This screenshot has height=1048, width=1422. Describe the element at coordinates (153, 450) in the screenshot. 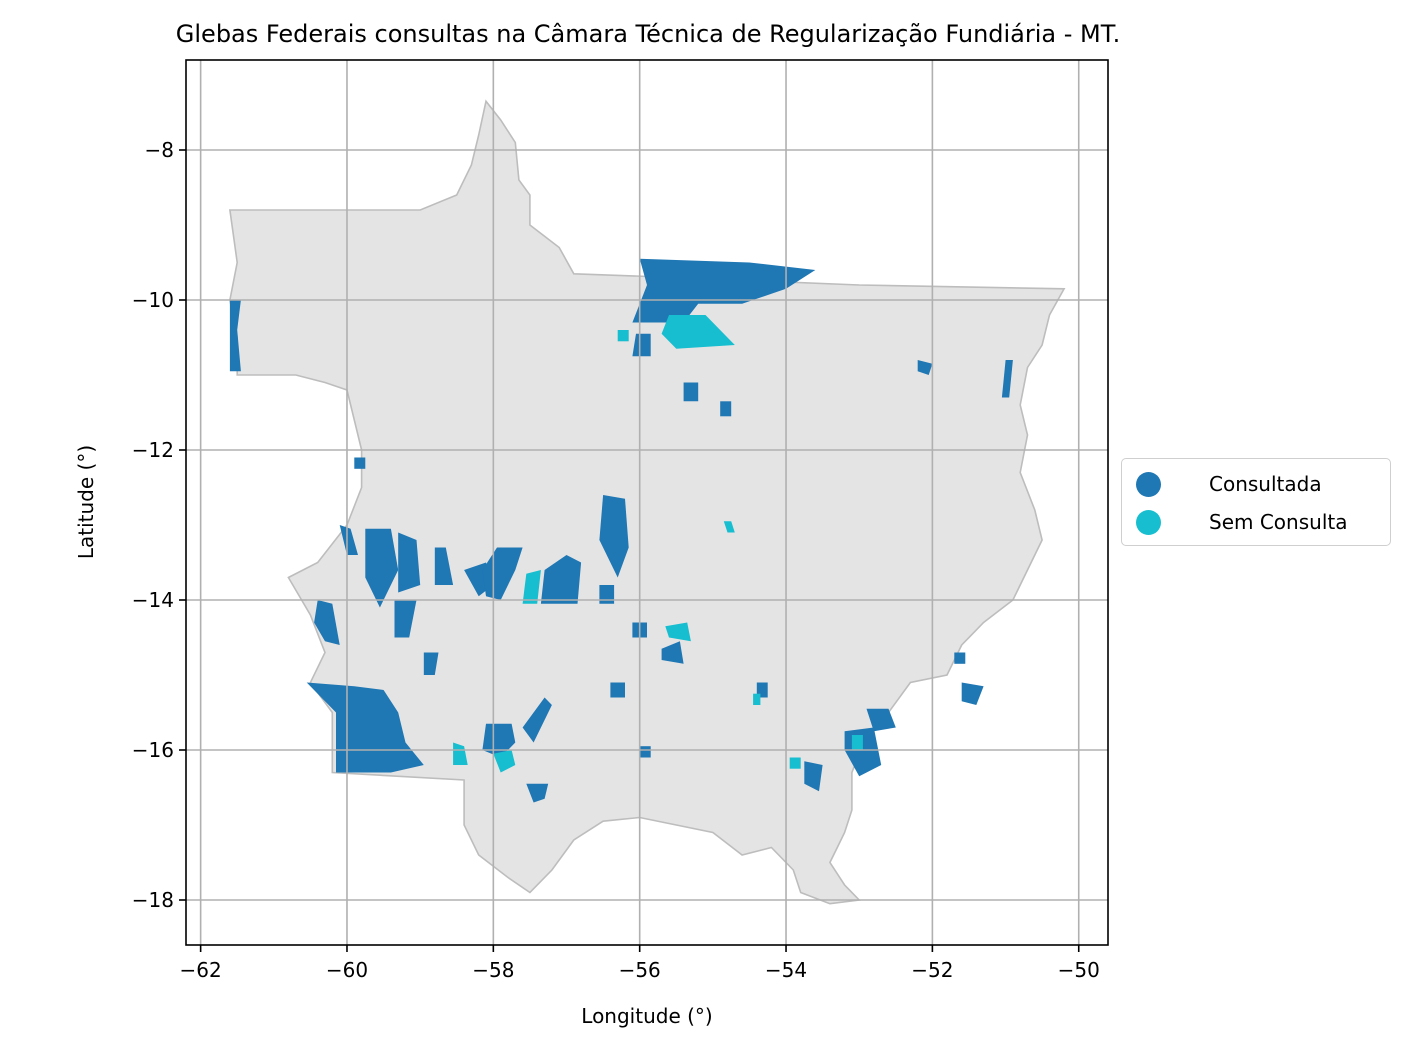

I see `y-tick-label-2: −12` at that location.